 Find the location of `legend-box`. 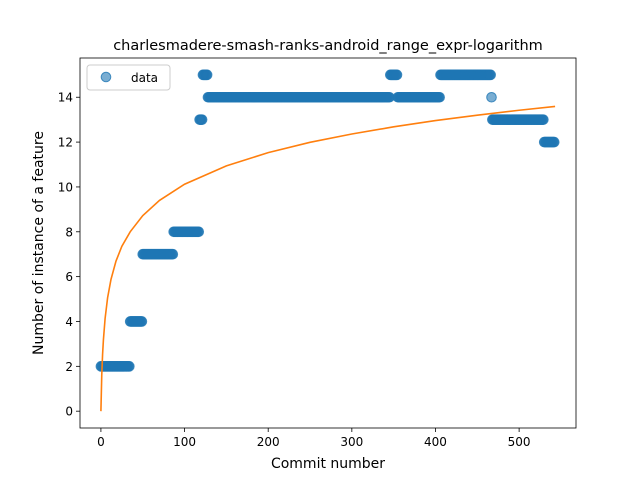

legend-box is located at coordinates (128, 77).